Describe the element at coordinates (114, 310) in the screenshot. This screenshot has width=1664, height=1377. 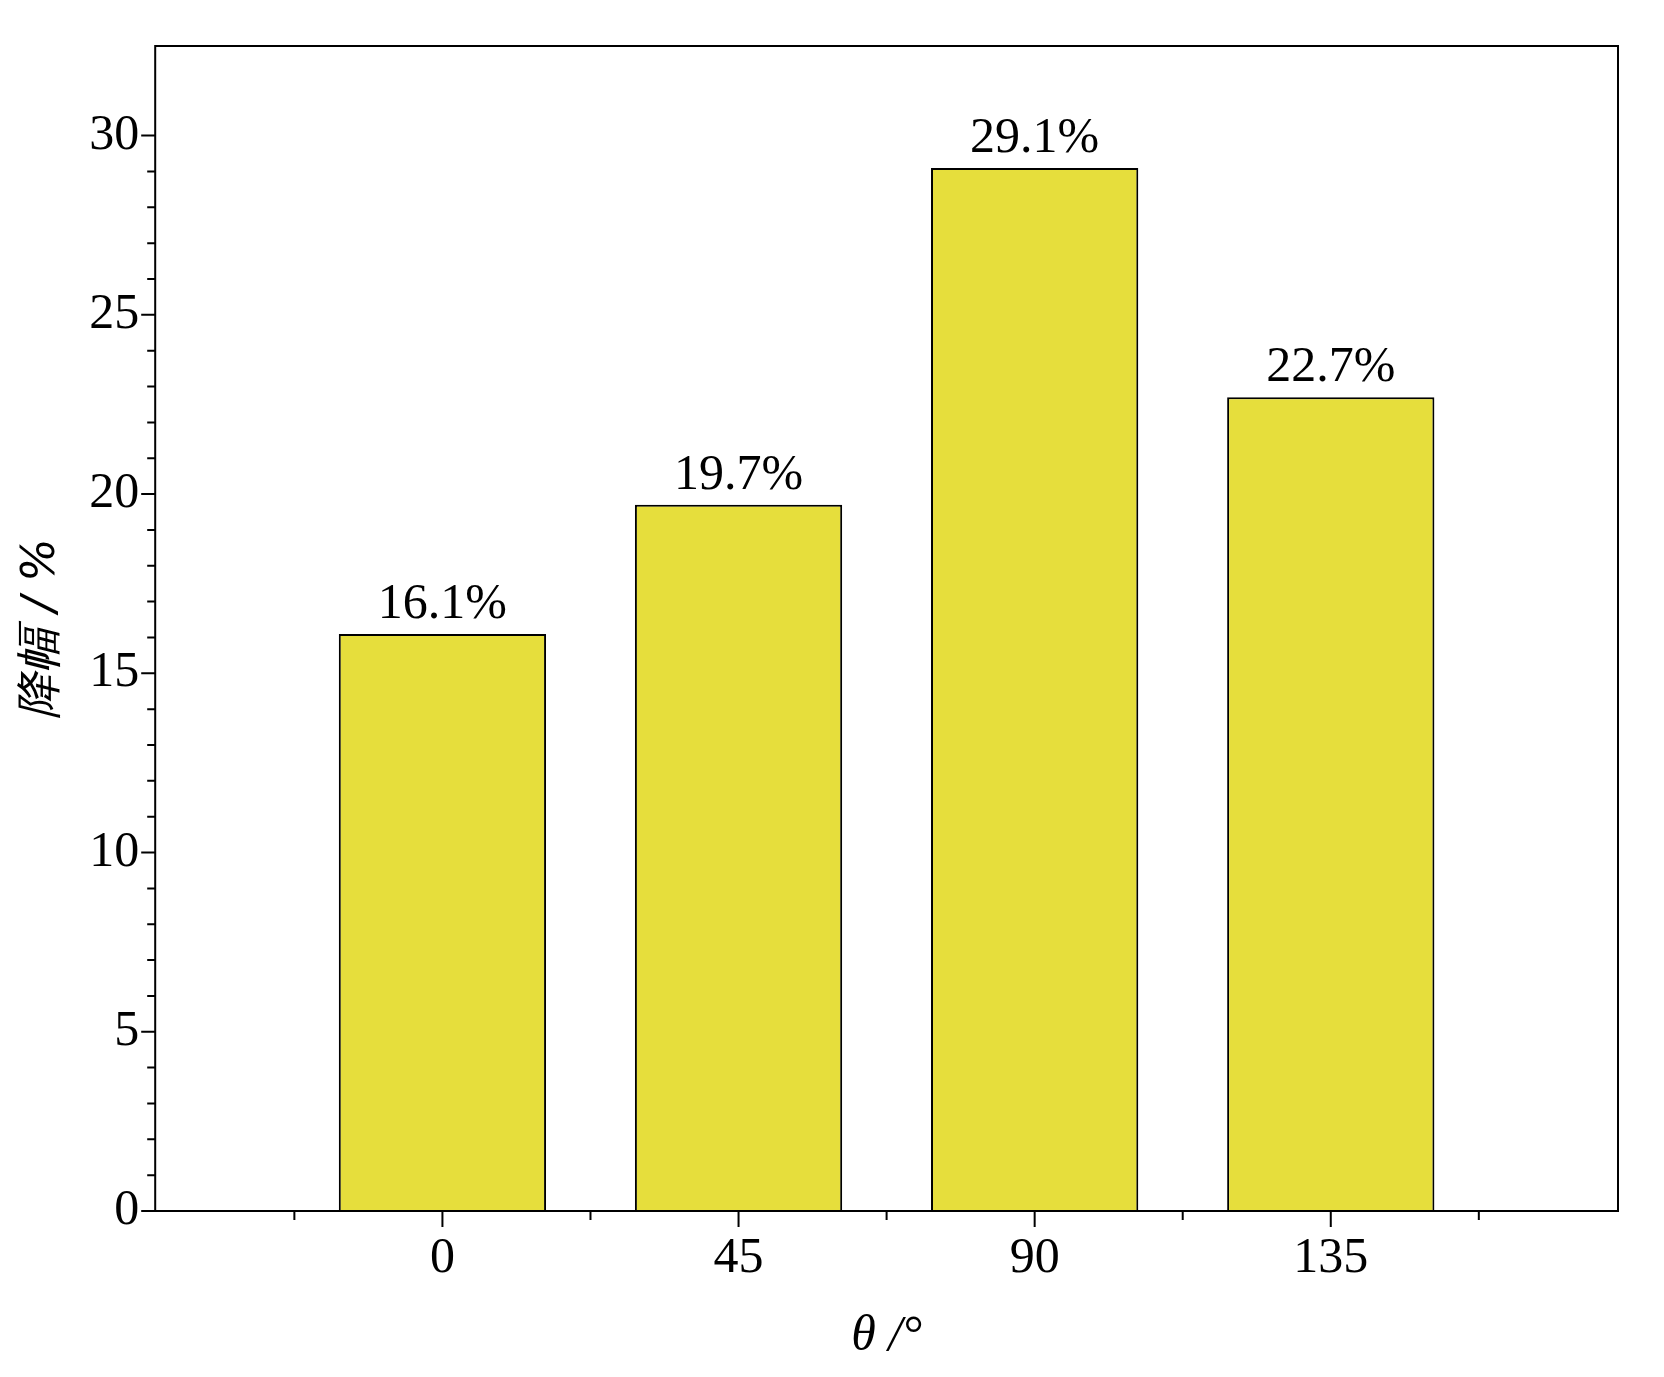
I see `y-tick-label: 25` at that location.